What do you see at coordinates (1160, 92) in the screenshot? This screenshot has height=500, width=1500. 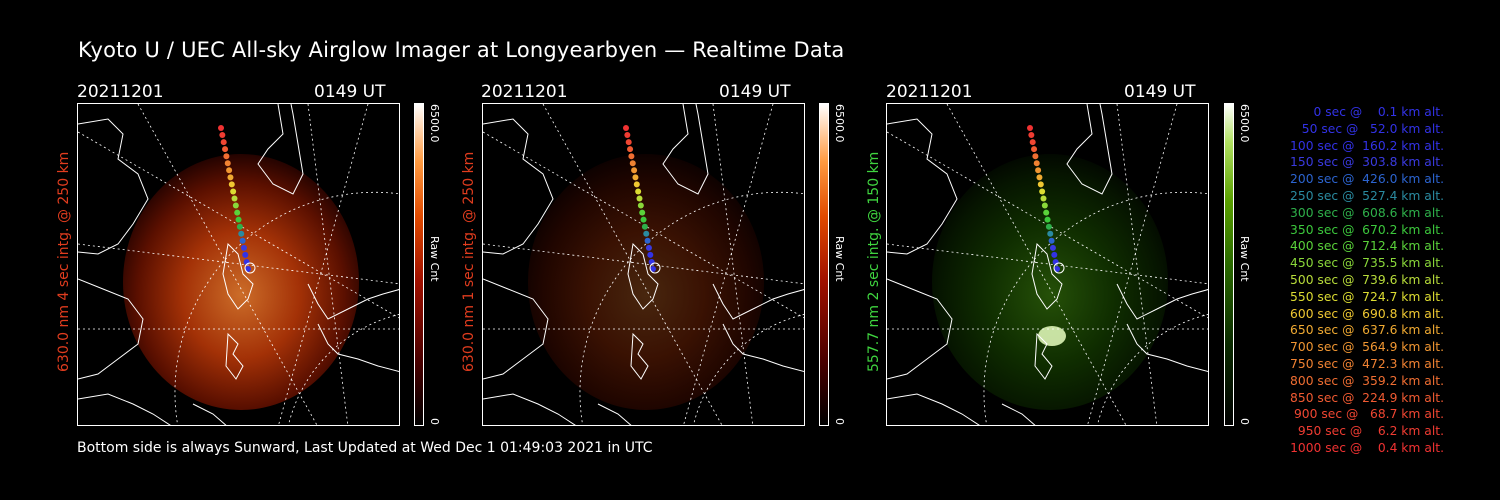 I see `panel-3-time: 0149 UT` at bounding box center [1160, 92].